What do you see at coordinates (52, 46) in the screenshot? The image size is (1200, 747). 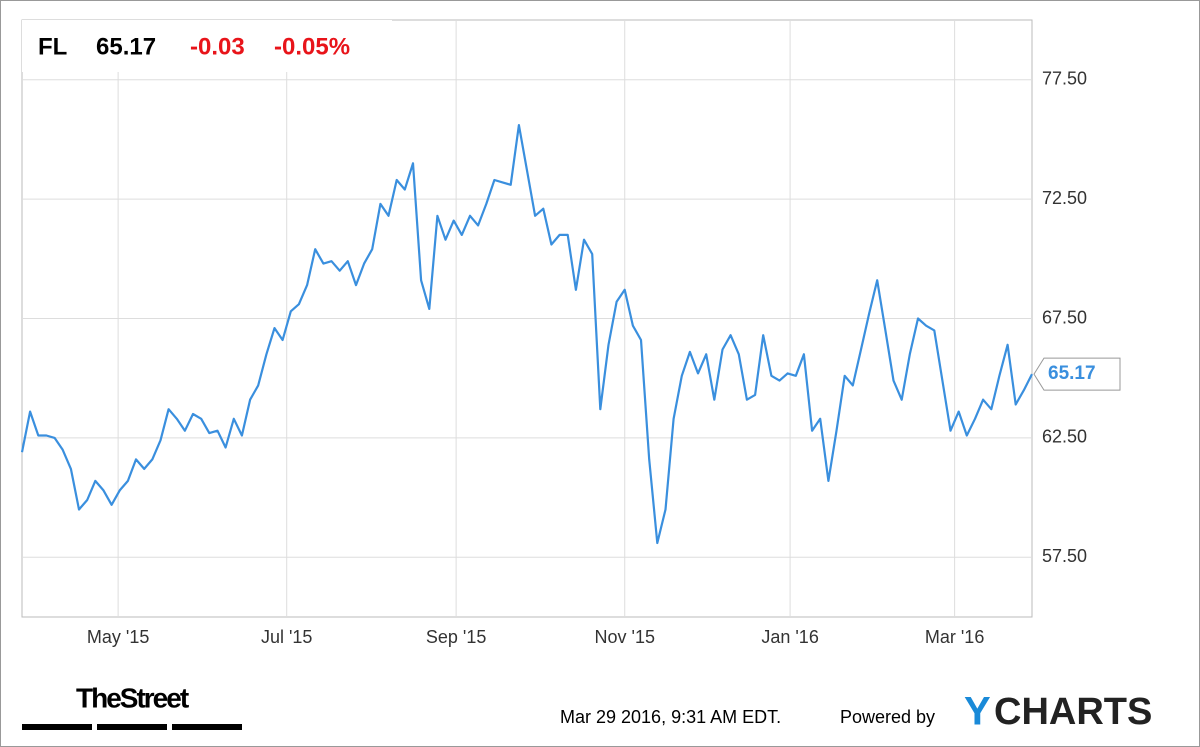 I see `ticker: FL` at bounding box center [52, 46].